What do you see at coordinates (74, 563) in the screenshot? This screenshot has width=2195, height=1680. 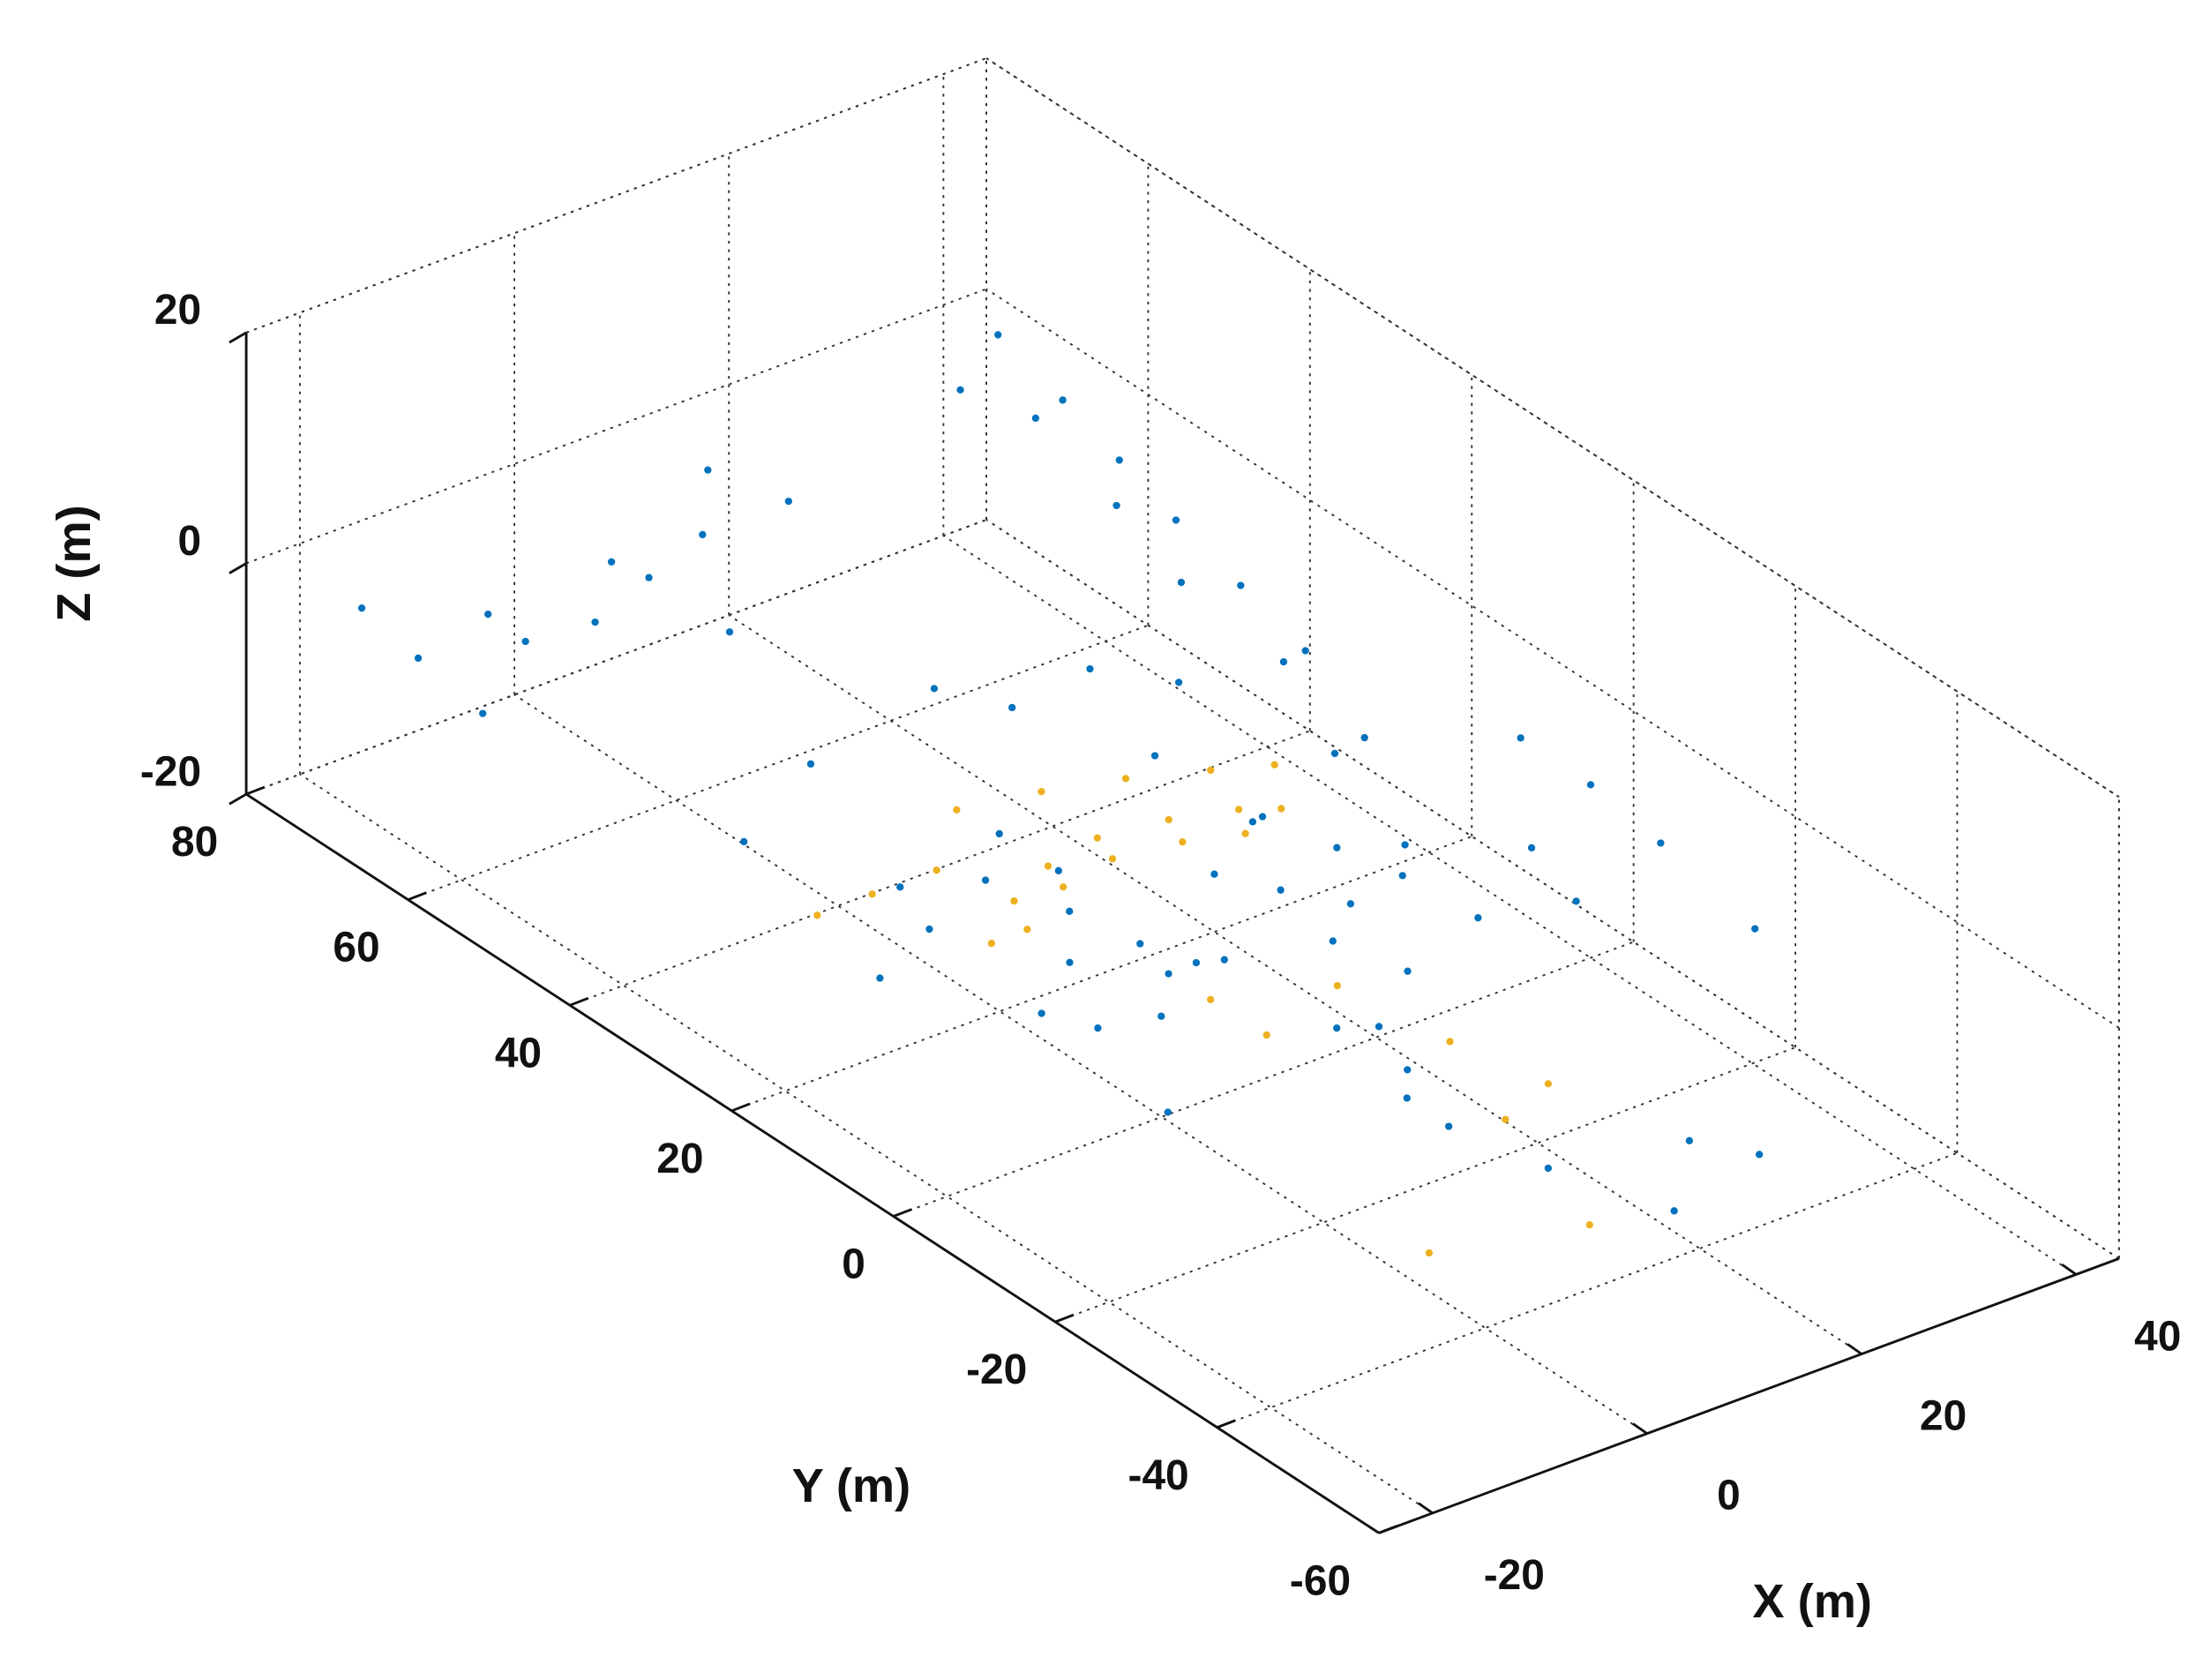 I see `z-axis-label: Z (m)` at bounding box center [74, 563].